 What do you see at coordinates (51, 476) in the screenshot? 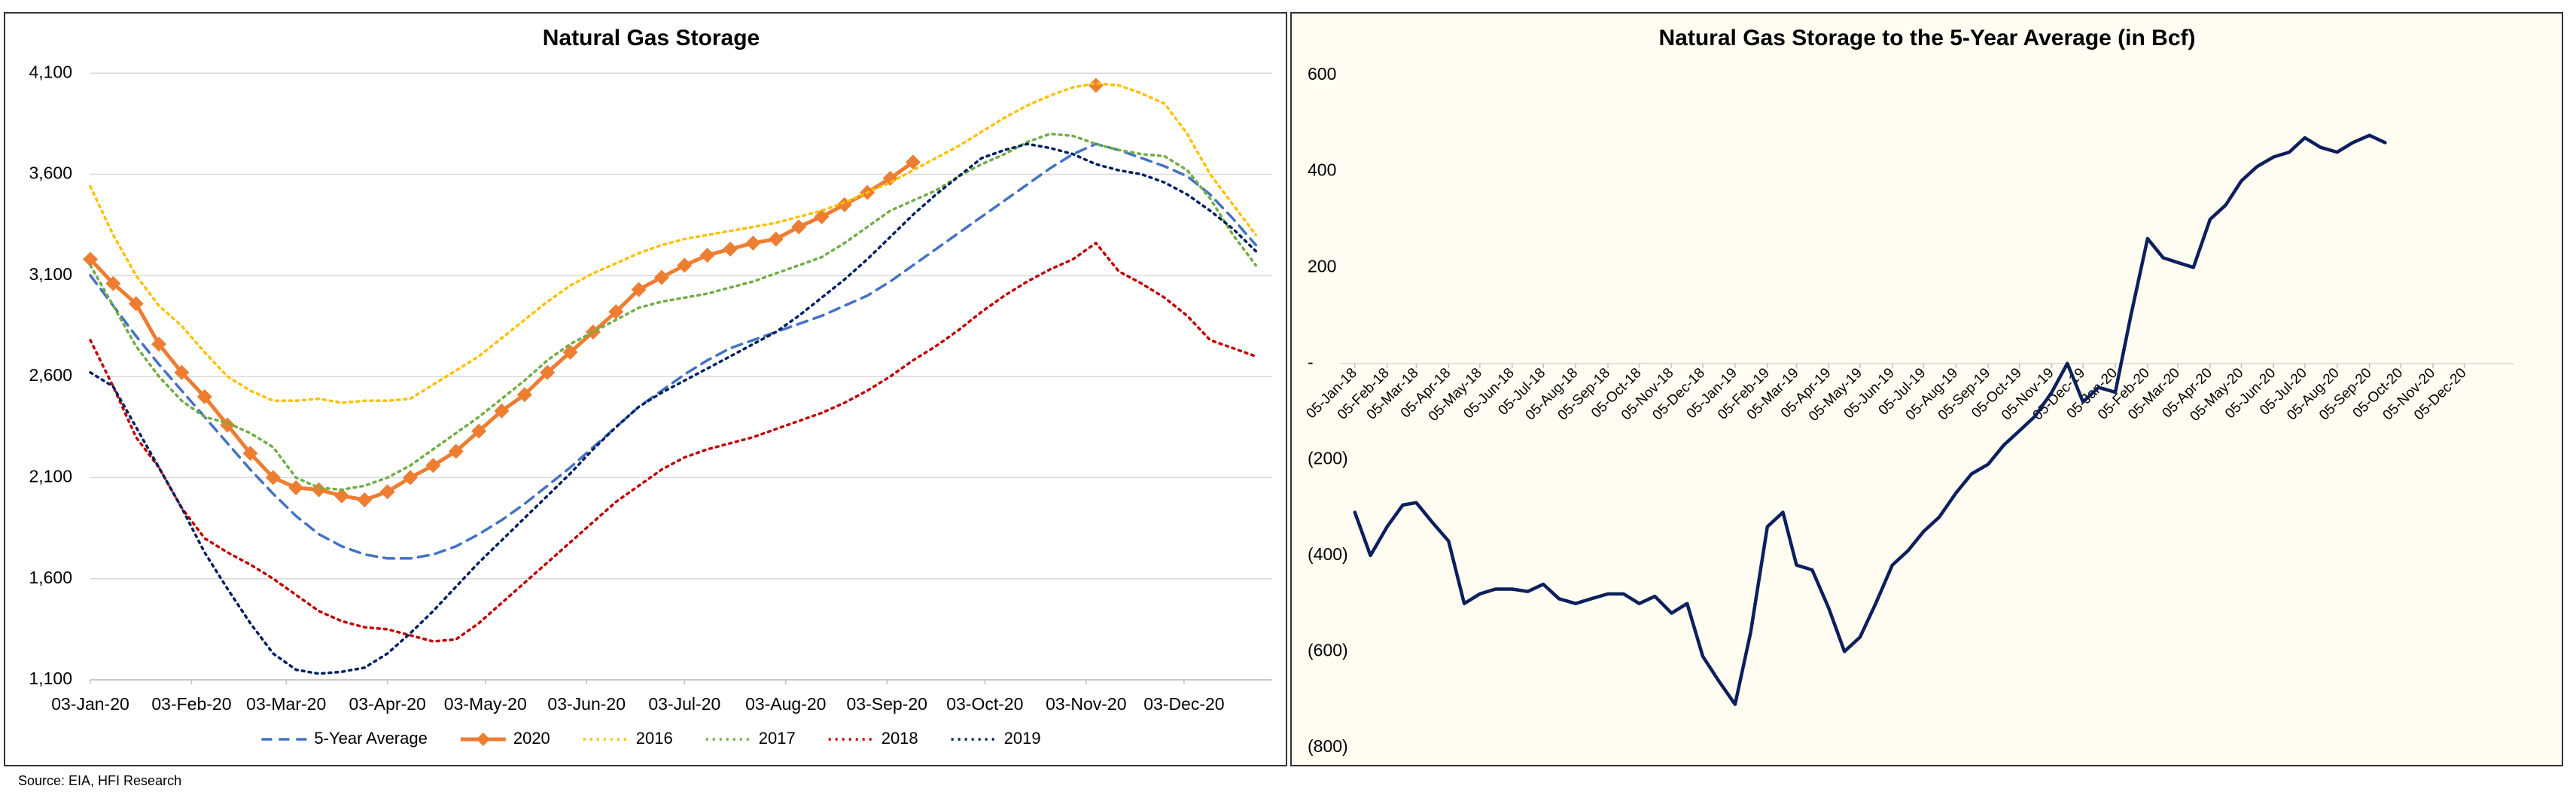
I see `y-tick-label: 2,100` at bounding box center [51, 476].